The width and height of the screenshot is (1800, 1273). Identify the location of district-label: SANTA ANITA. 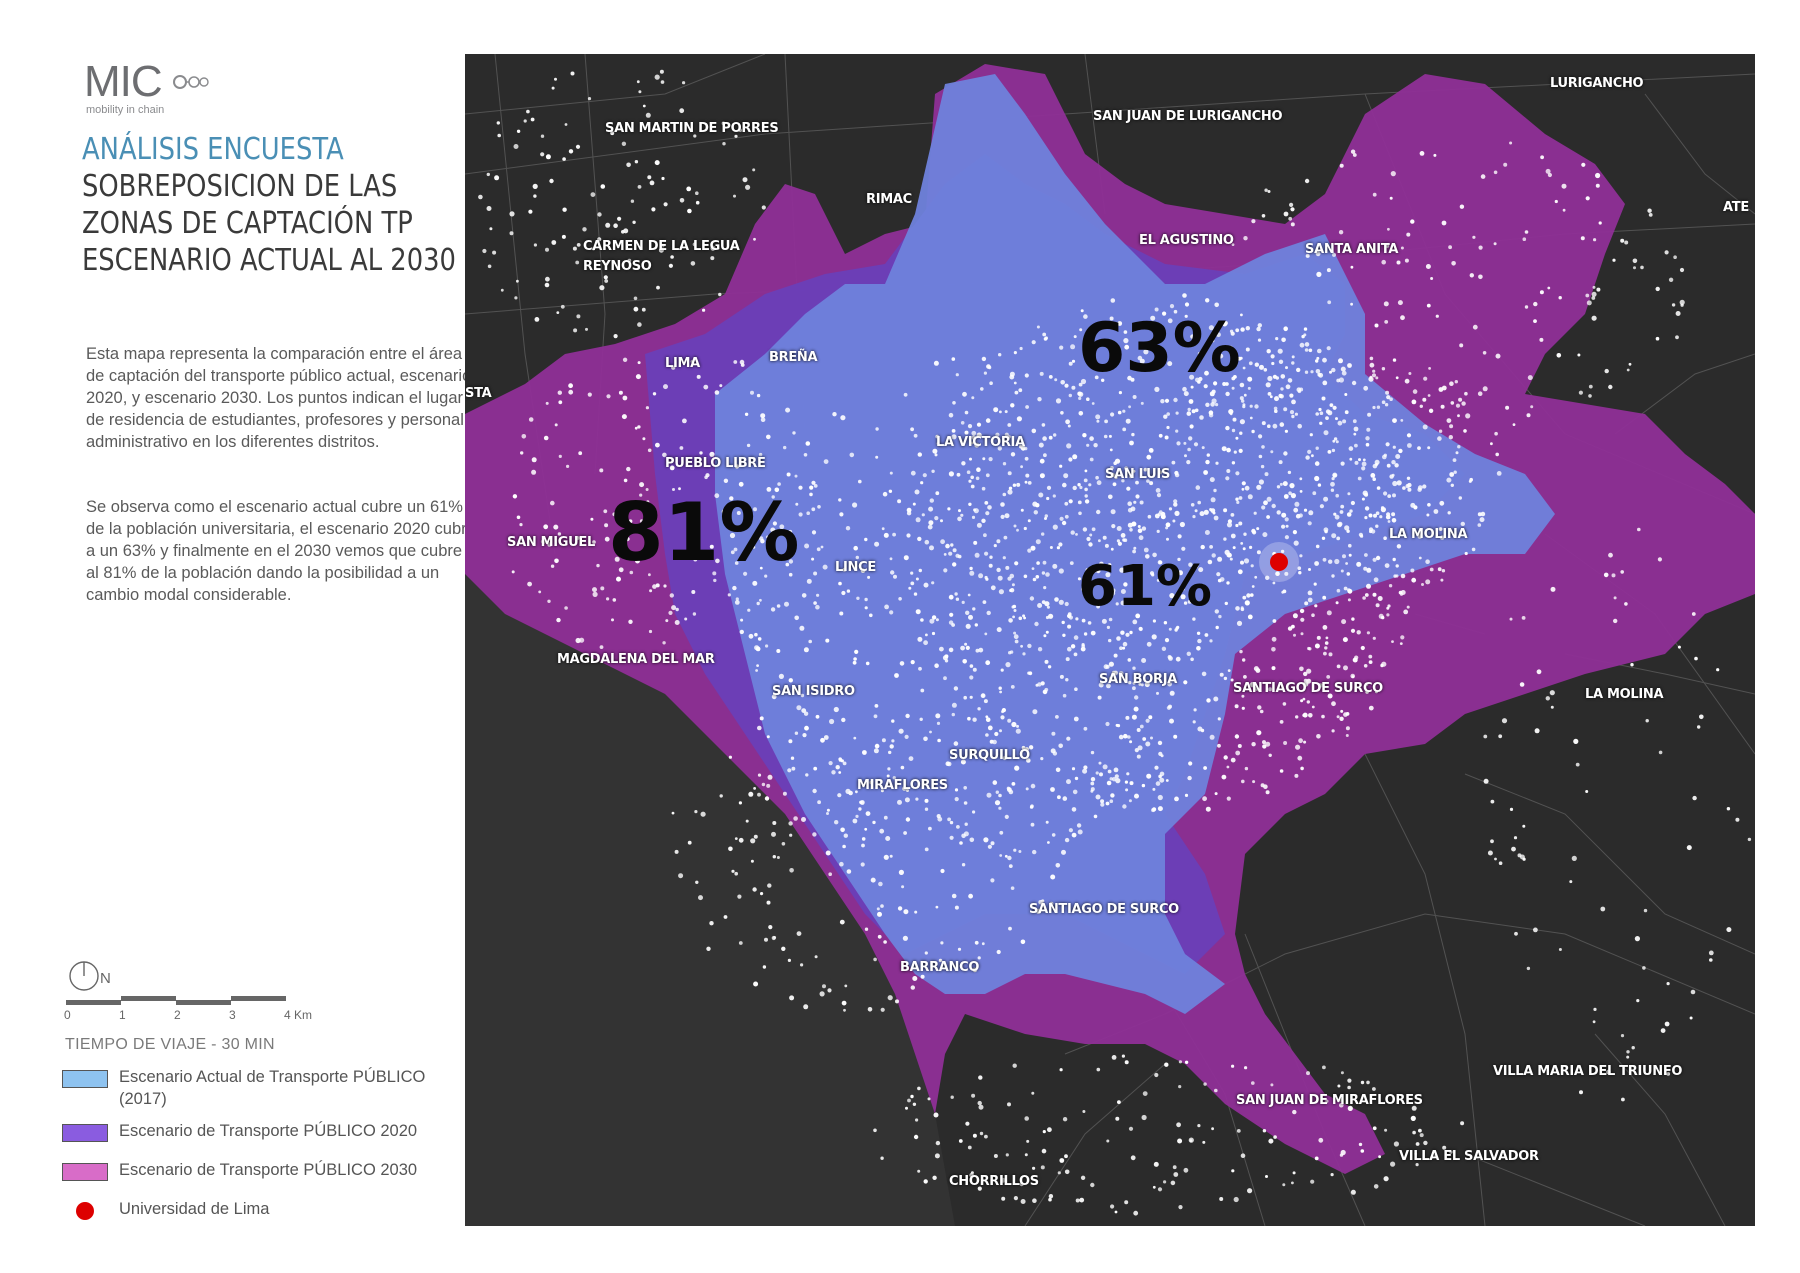
(1352, 249).